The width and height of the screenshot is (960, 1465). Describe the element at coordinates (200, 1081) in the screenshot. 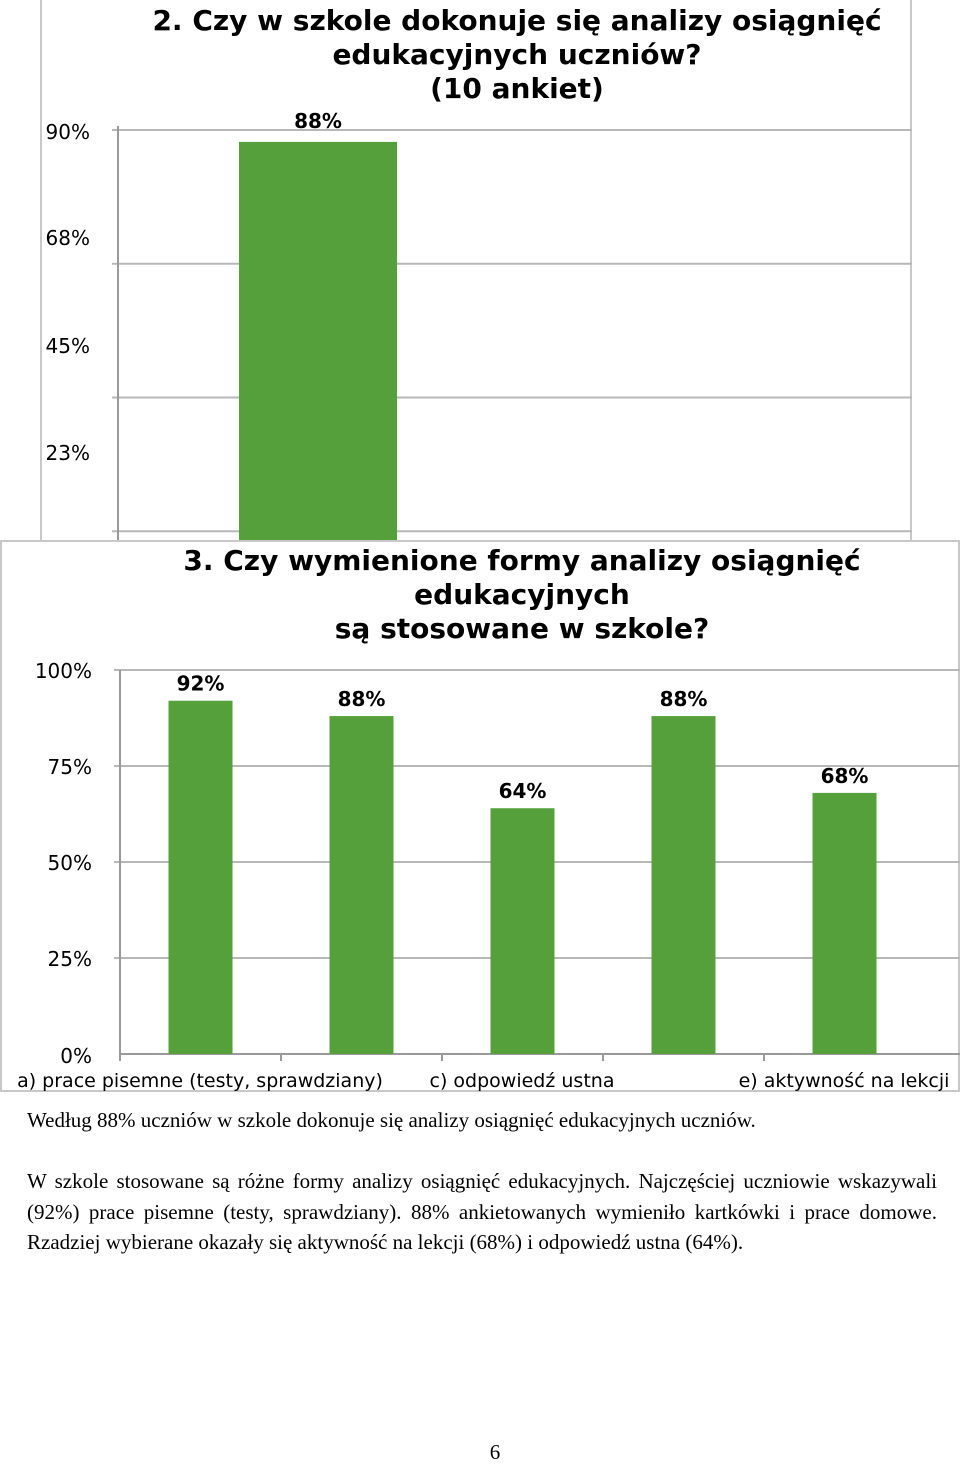

I see `chart-3-category-label: a) prace pisemne (testy, sprawdziany)` at that location.